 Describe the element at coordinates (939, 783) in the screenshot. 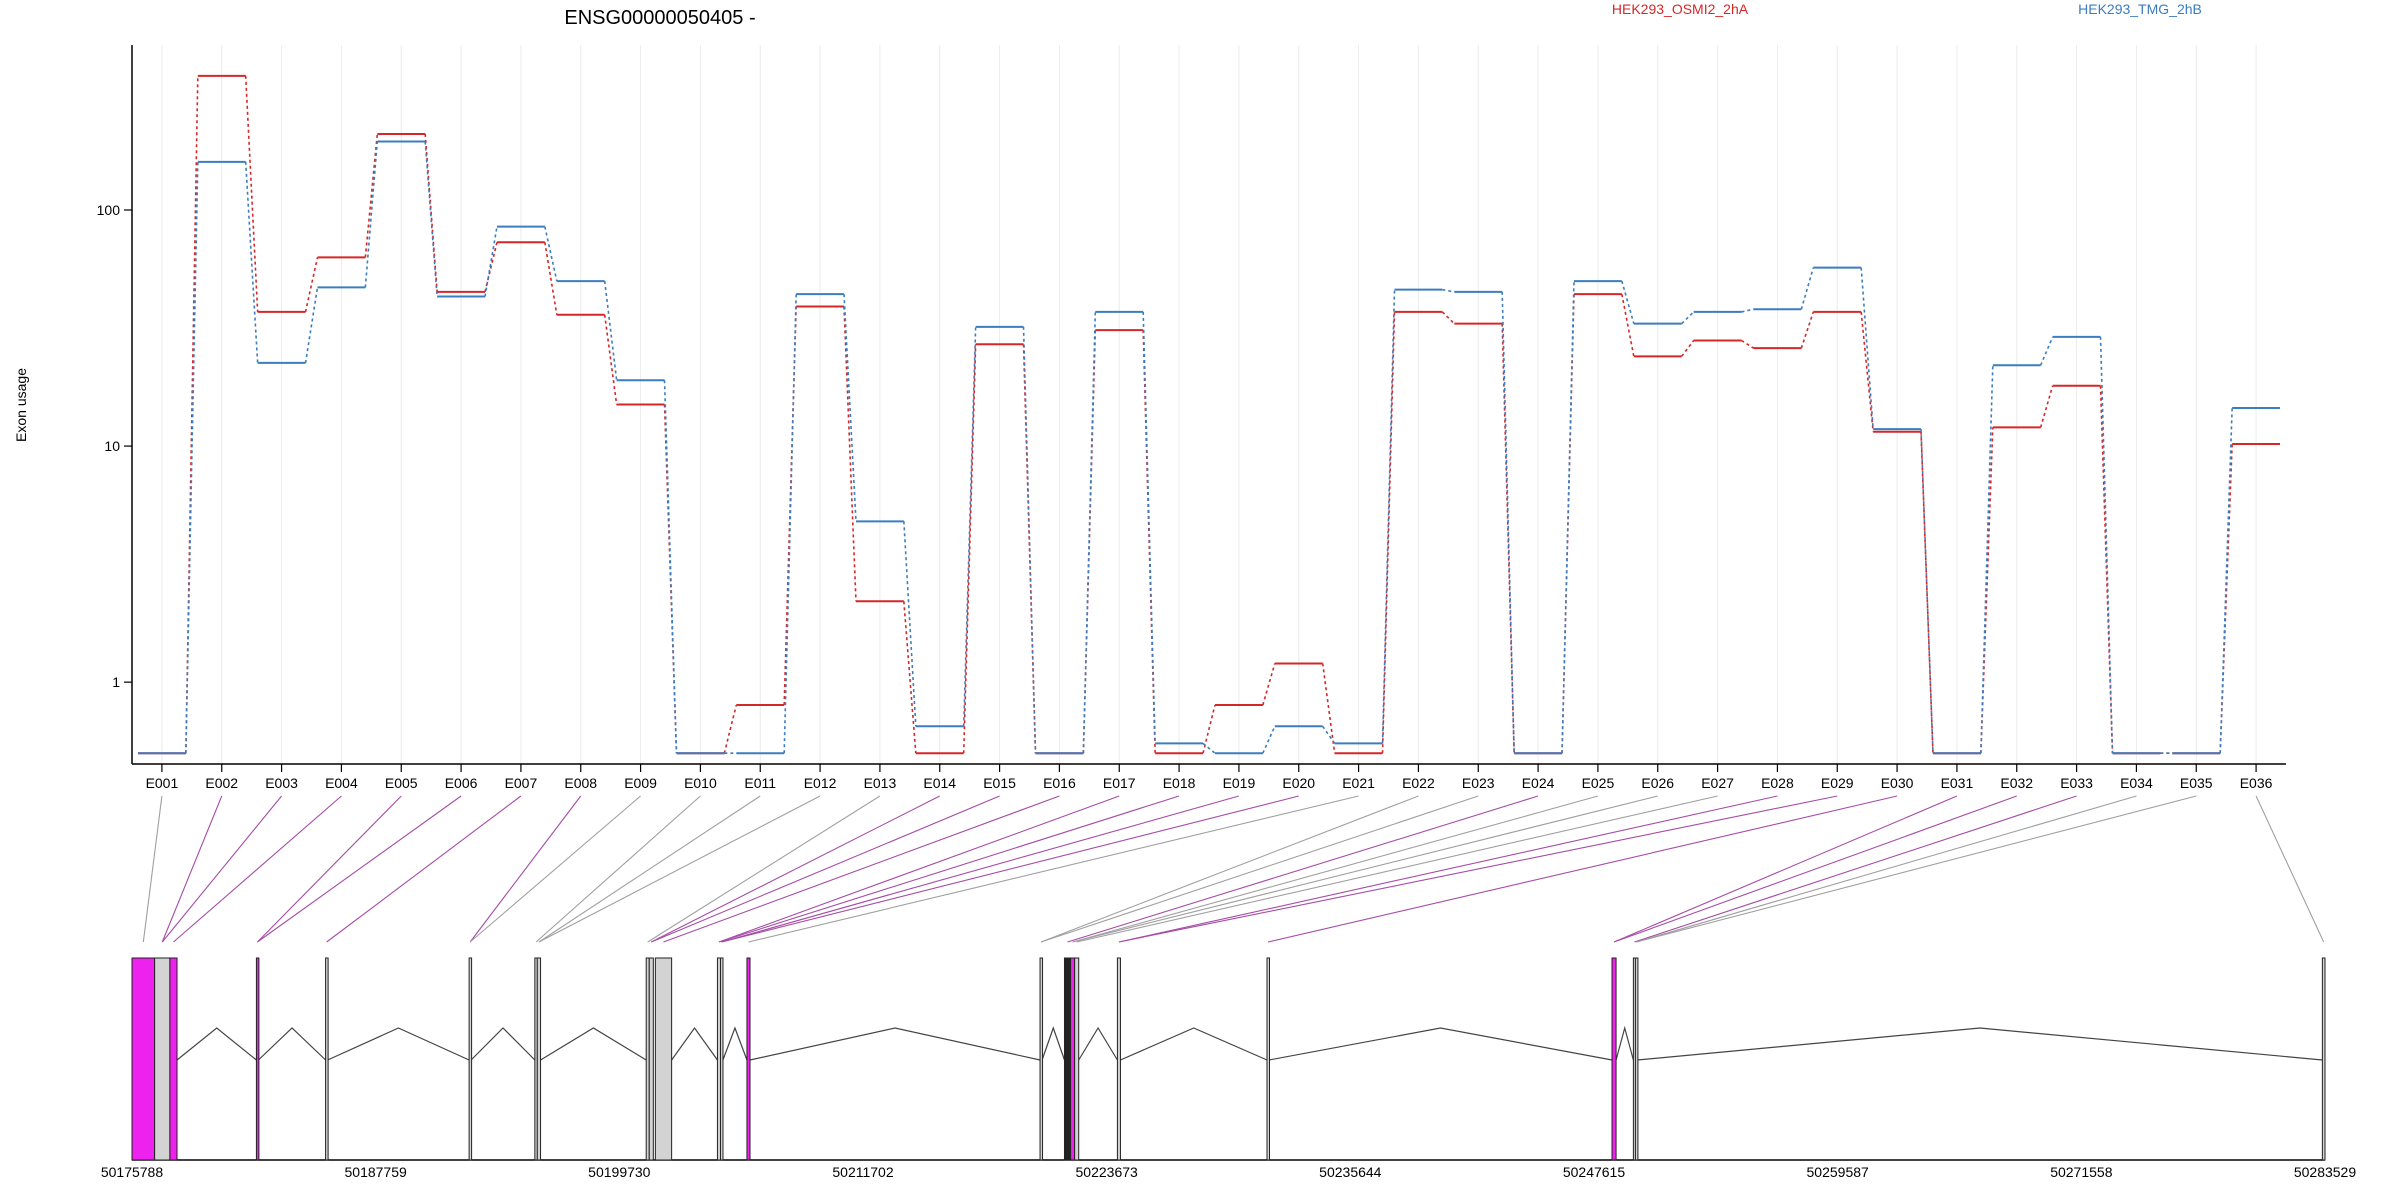

I see `x-tick-label: E014` at that location.